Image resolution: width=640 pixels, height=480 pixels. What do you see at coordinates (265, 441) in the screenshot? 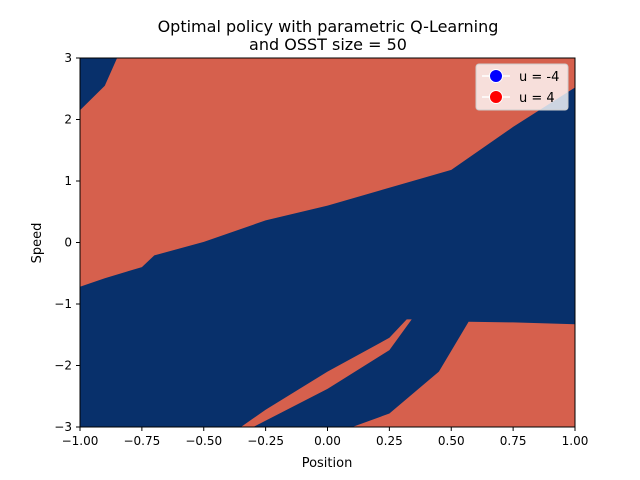
I see `x-tick-label: −0.25` at bounding box center [265, 441].